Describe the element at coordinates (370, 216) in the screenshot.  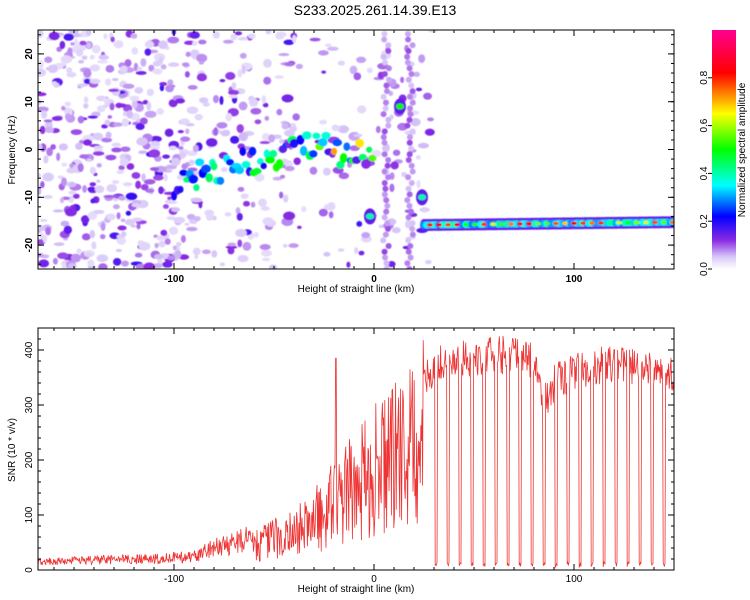
I see `burst-core` at that location.